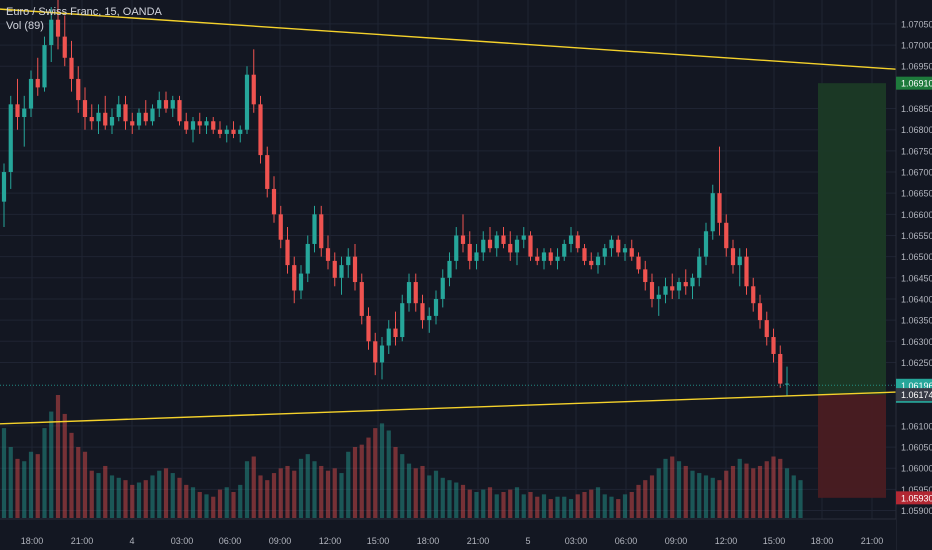  Describe the element at coordinates (916, 448) in the screenshot. I see `y-tick-label: 1.06050` at that location.